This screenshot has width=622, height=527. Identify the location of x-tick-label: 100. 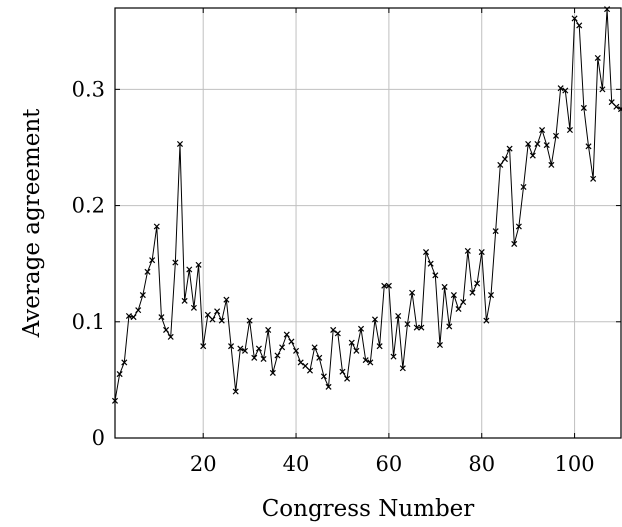
(575, 464).